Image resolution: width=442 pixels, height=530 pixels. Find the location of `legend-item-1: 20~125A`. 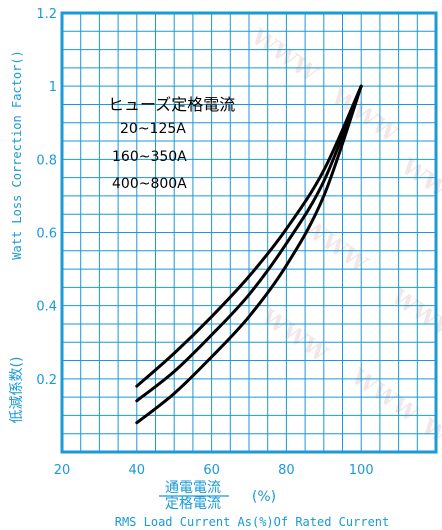

legend-item-1: 20~125A is located at coordinates (153, 129).